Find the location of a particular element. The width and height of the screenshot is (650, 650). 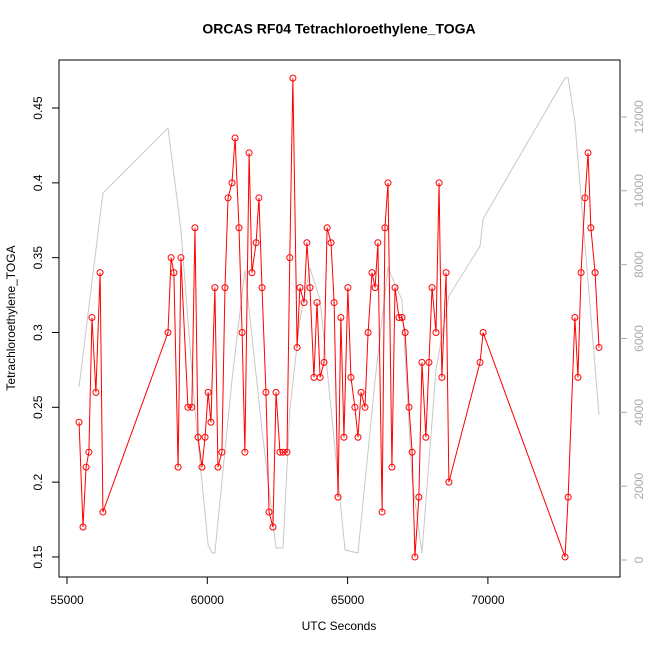

y-tick-label: 0.45 is located at coordinates (38, 108).